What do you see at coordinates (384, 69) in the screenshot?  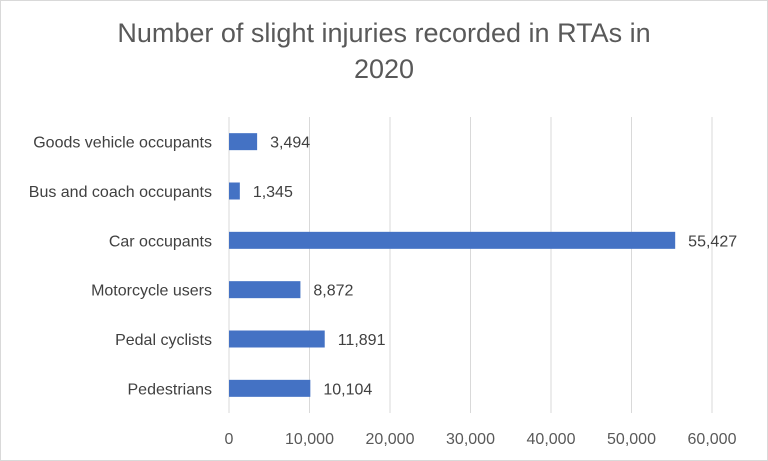 I see `chart-title-line-2: 2020` at bounding box center [384, 69].